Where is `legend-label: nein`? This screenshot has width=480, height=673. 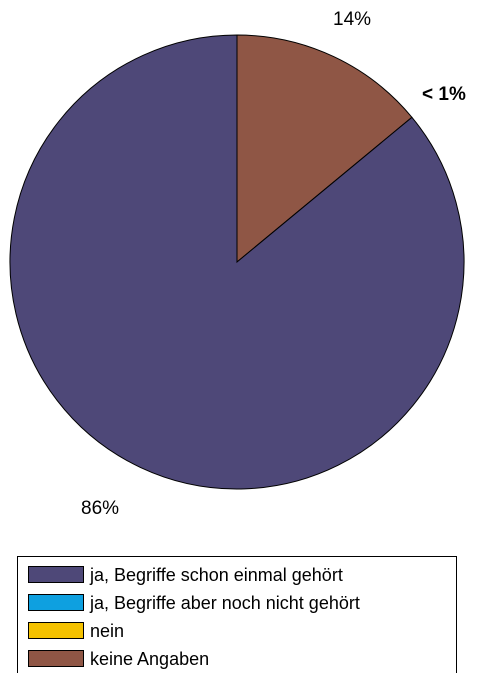
legend-label: nein is located at coordinates (107, 631).